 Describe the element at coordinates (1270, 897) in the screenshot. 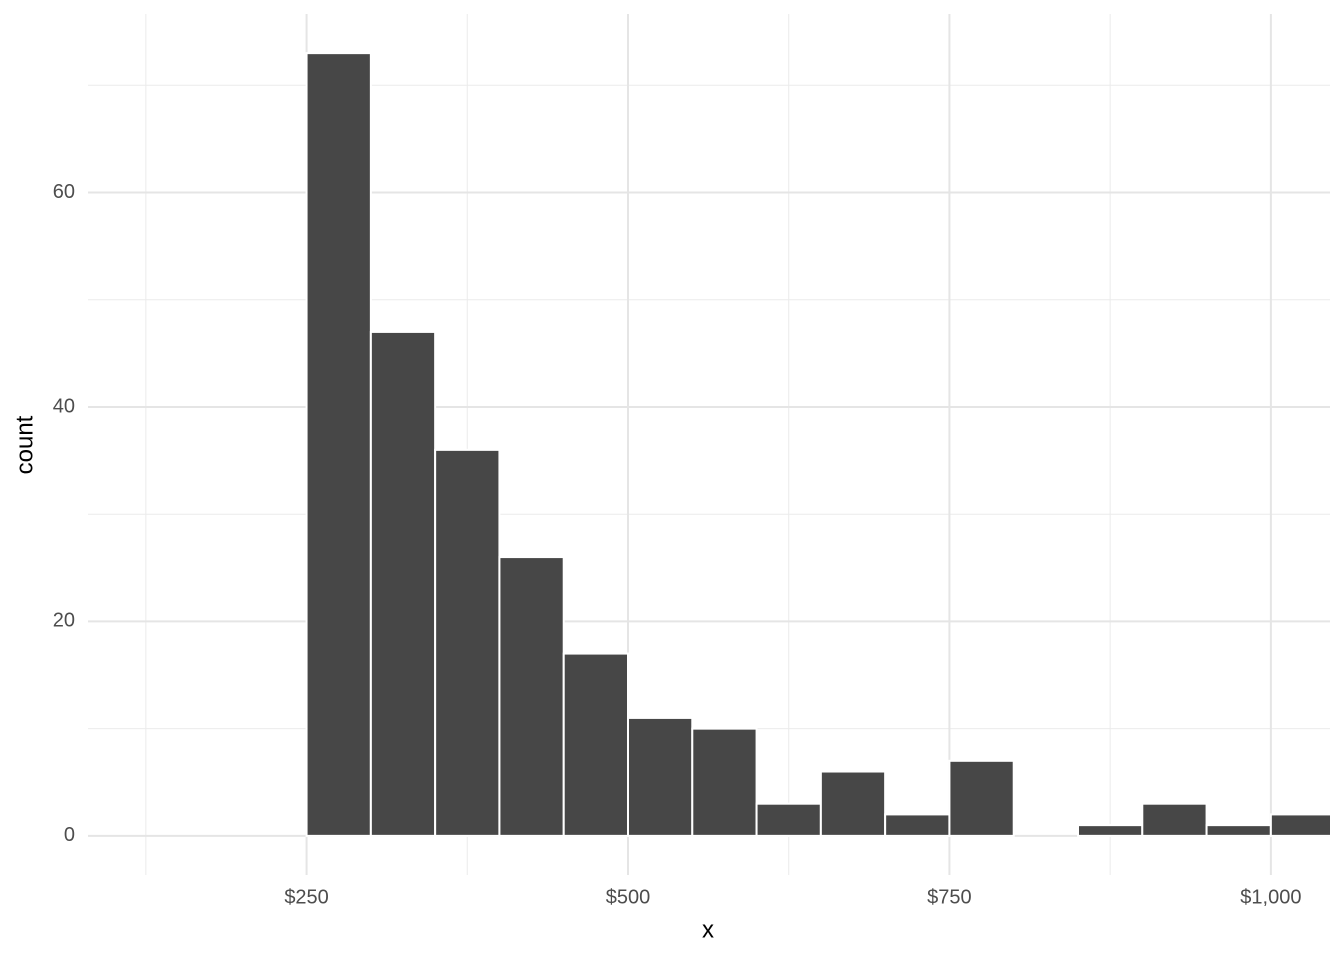

I see `x-tick-label: $1,000` at that location.